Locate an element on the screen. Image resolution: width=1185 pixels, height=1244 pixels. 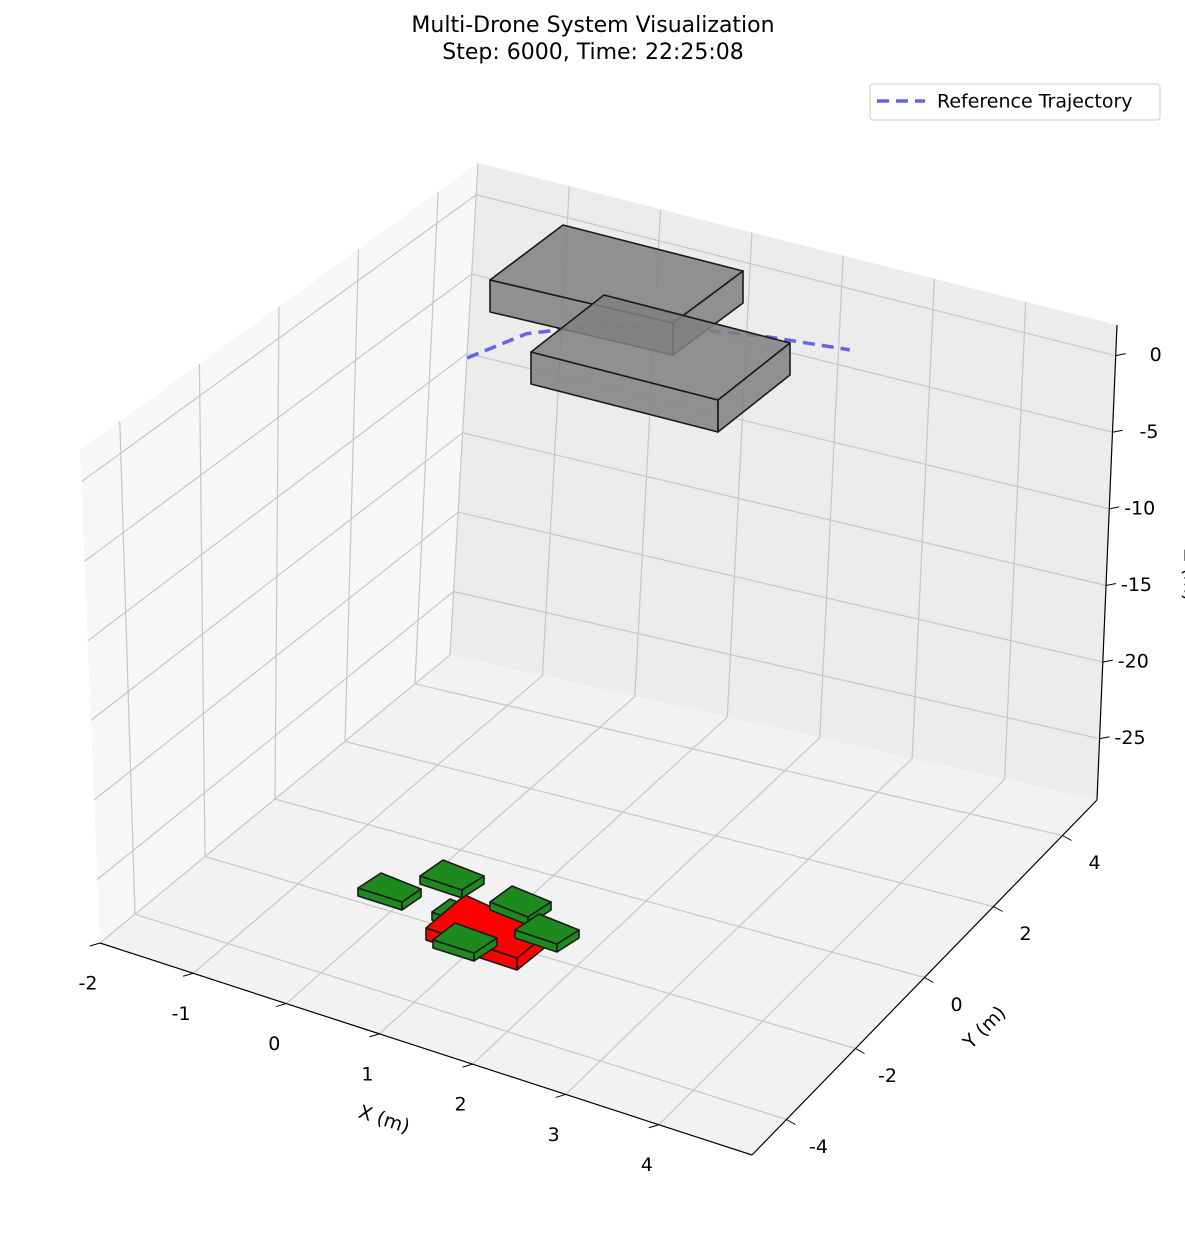
x-tick-label: 2 is located at coordinates (461, 1105).